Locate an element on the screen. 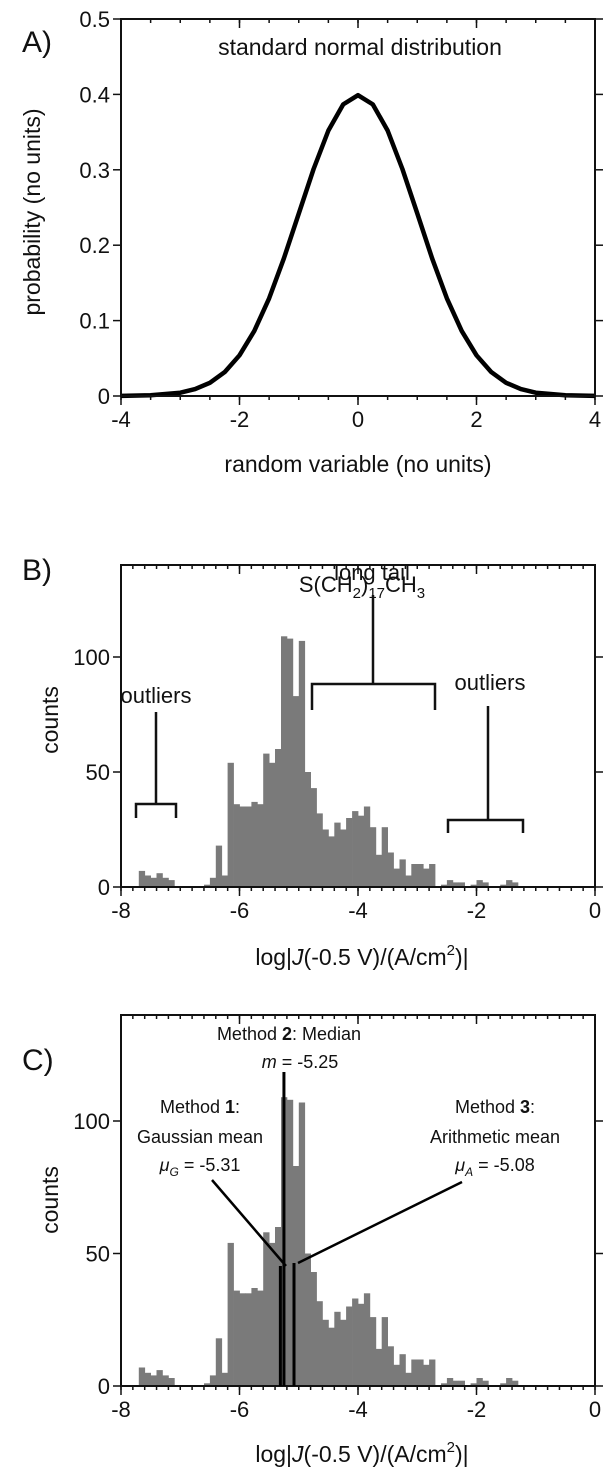 The width and height of the screenshot is (608, 1482). panel-b-x-tick-label: 0 is located at coordinates (595, 910).